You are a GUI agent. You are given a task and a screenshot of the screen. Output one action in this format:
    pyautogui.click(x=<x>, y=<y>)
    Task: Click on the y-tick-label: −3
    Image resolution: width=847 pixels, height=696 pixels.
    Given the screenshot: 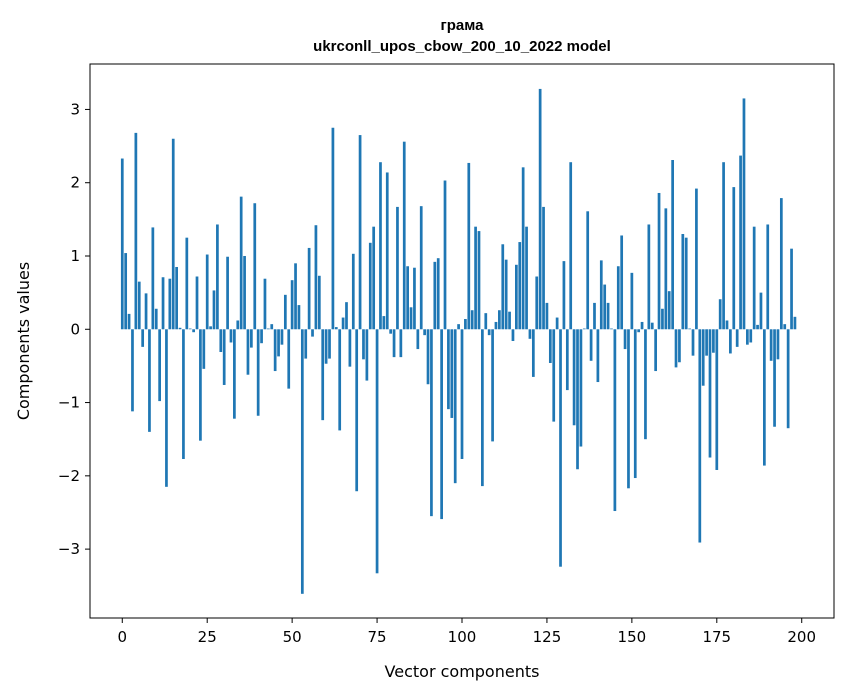 What is the action you would take?
    pyautogui.click(x=69, y=549)
    